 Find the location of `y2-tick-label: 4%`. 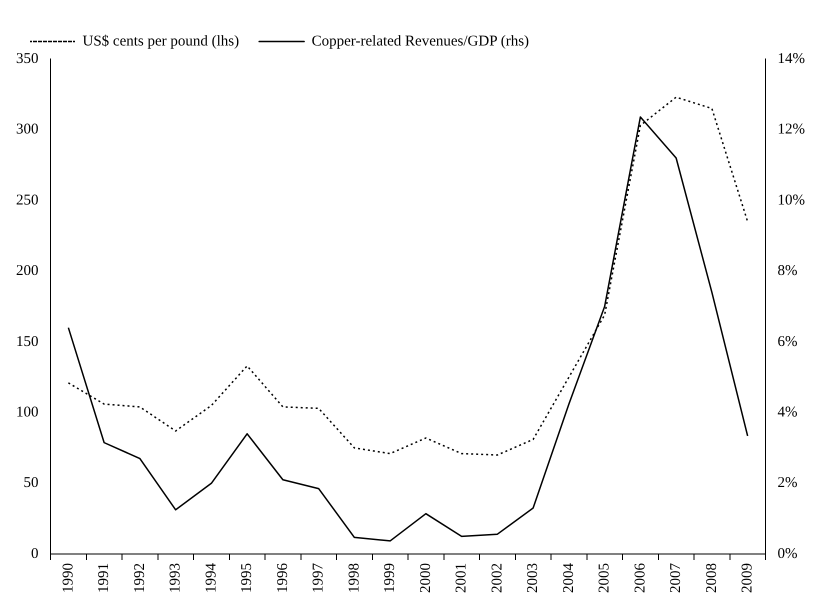

y2-tick-label: 4% is located at coordinates (788, 412).